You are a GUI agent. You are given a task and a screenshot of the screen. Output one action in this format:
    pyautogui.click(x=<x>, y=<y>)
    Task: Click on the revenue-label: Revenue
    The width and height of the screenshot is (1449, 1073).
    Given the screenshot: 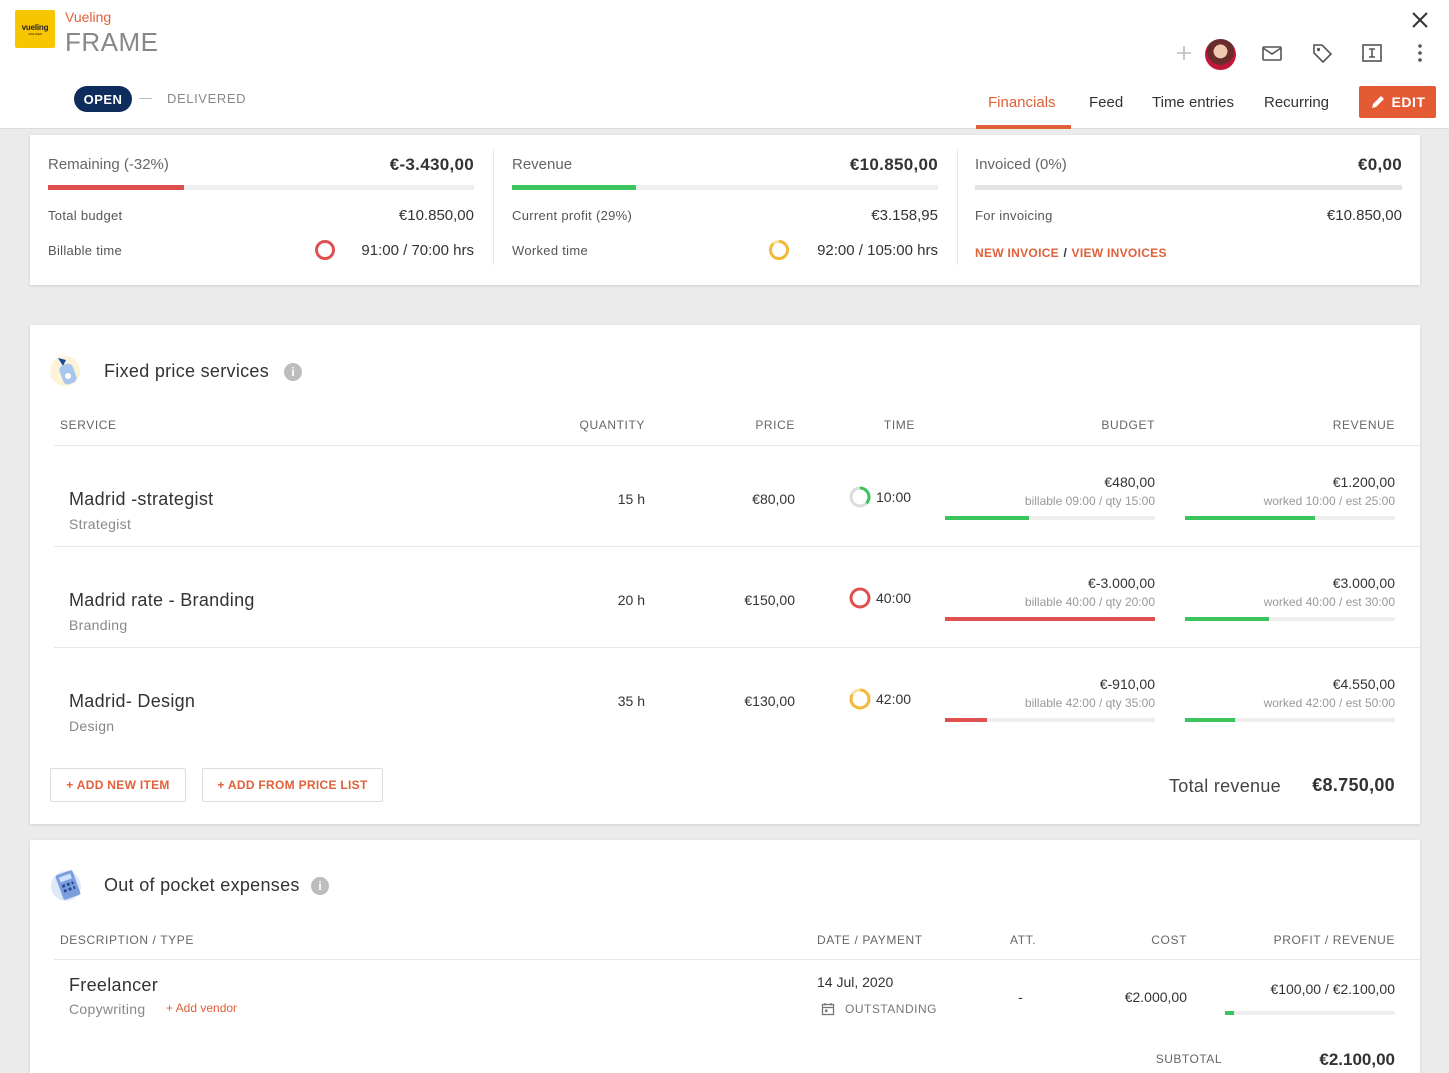 What is the action you would take?
    pyautogui.click(x=542, y=164)
    